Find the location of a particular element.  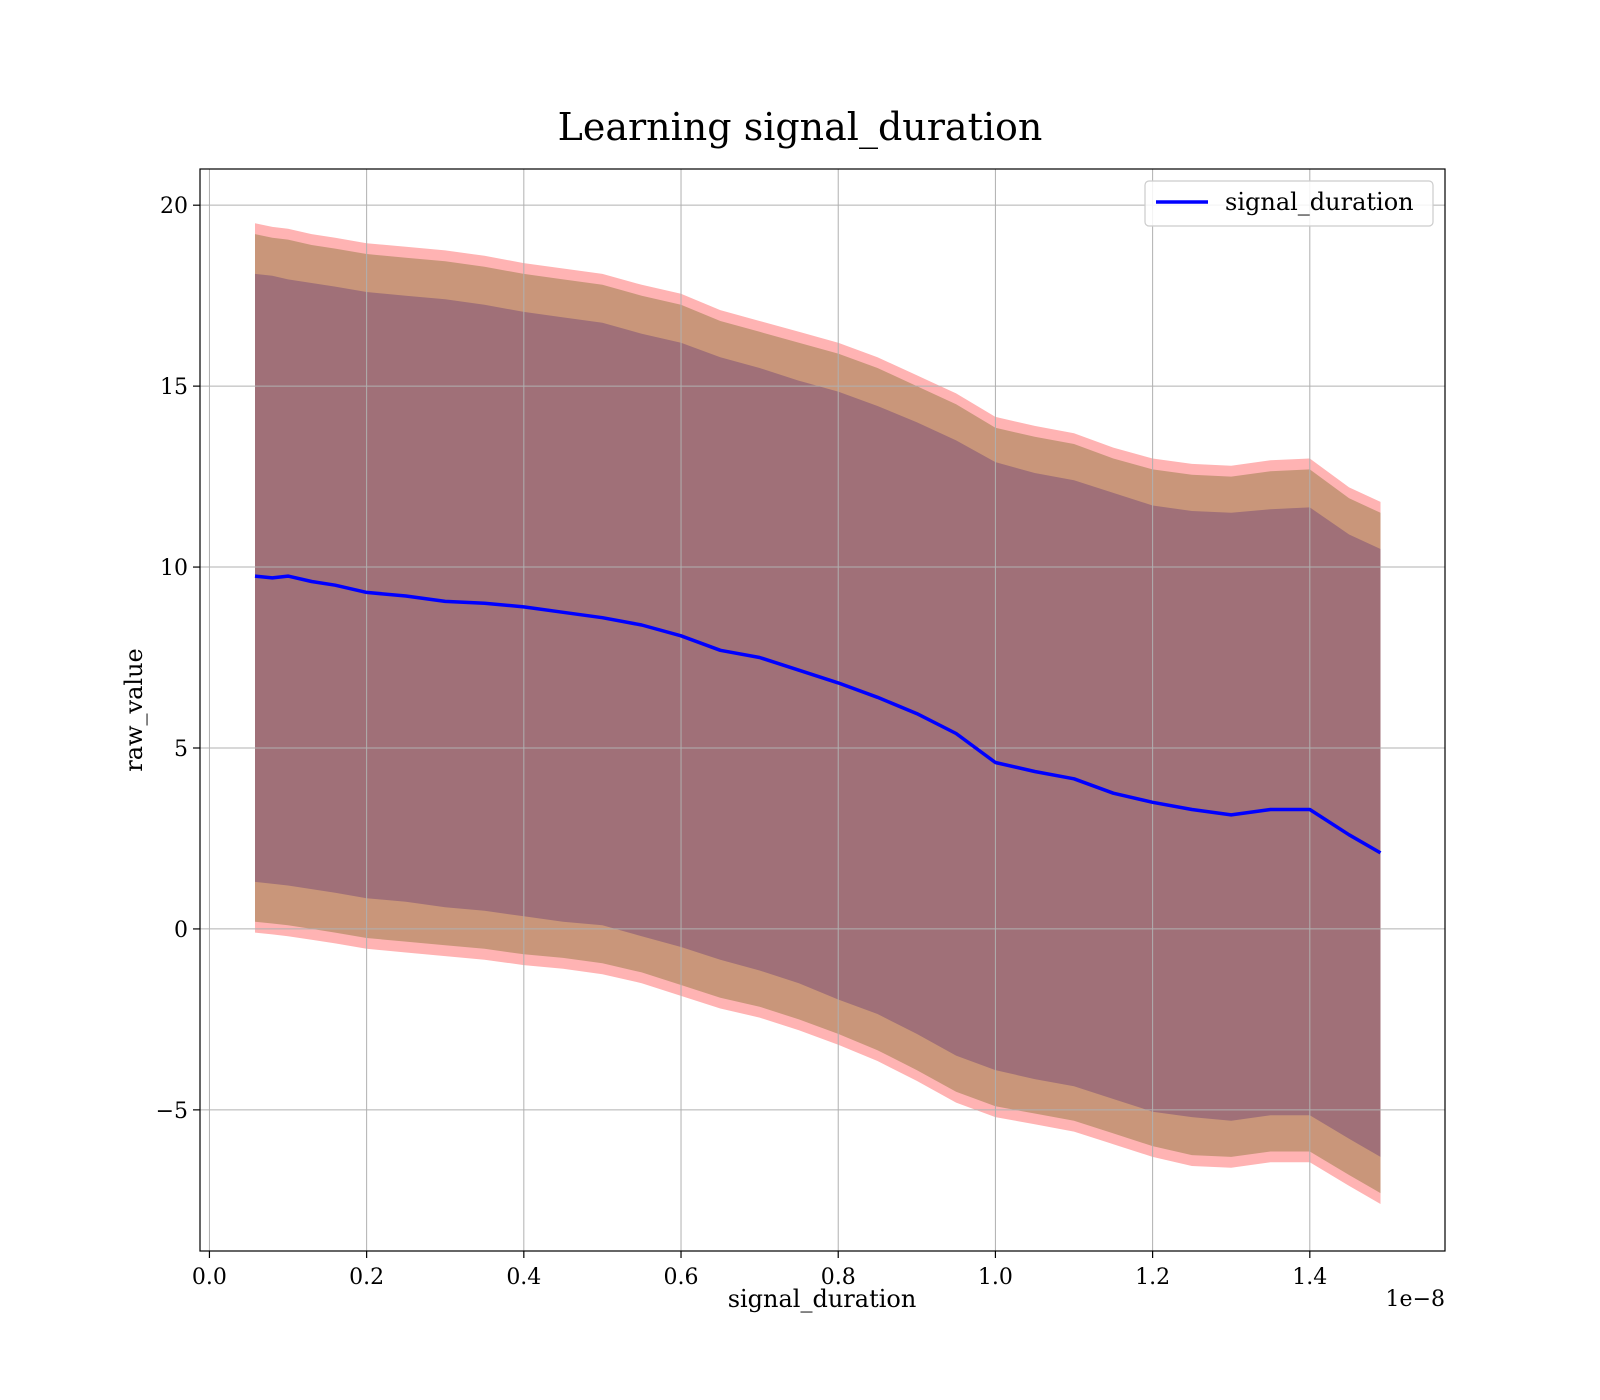

y-tick-label: 20 is located at coordinates (174, 206).